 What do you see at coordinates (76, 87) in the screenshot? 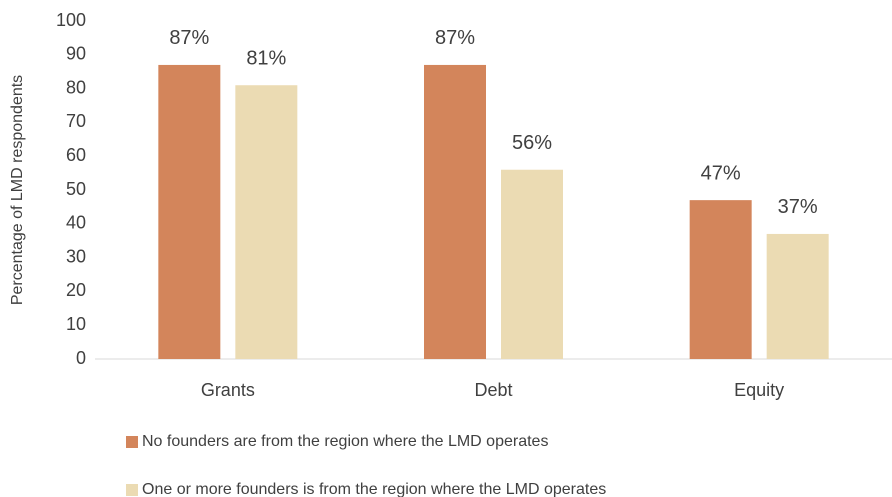
I see `y-tick-label: 80` at bounding box center [76, 87].